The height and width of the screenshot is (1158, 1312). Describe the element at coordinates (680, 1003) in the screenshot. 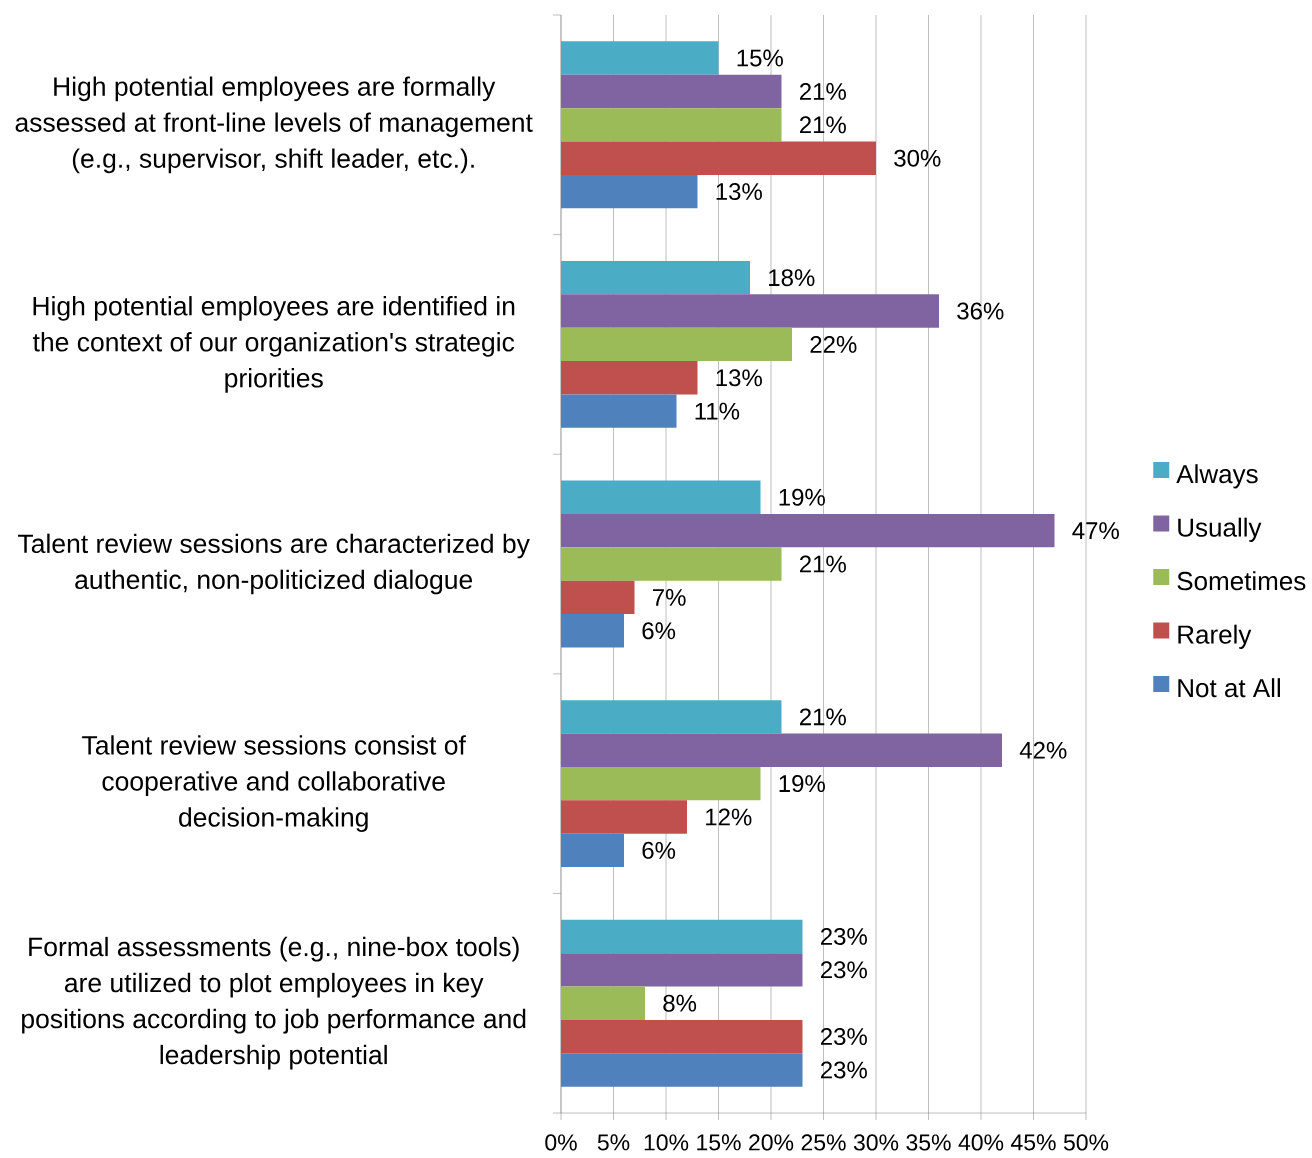

I see `data-label: 8%` at that location.